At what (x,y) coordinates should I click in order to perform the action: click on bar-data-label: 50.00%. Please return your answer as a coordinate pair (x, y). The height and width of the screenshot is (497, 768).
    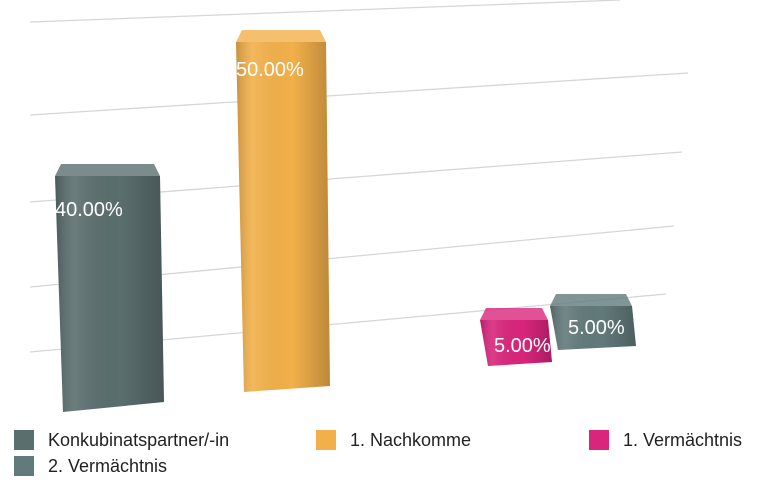
    Looking at the image, I should click on (270, 70).